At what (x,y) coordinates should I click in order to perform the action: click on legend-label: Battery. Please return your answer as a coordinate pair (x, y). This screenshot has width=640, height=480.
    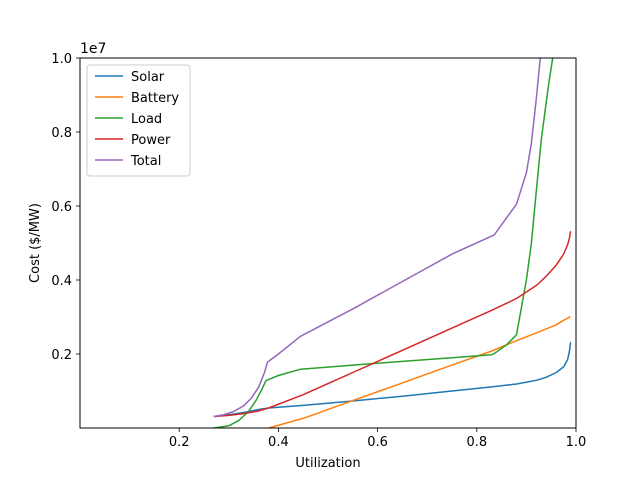
    Looking at the image, I should click on (155, 98).